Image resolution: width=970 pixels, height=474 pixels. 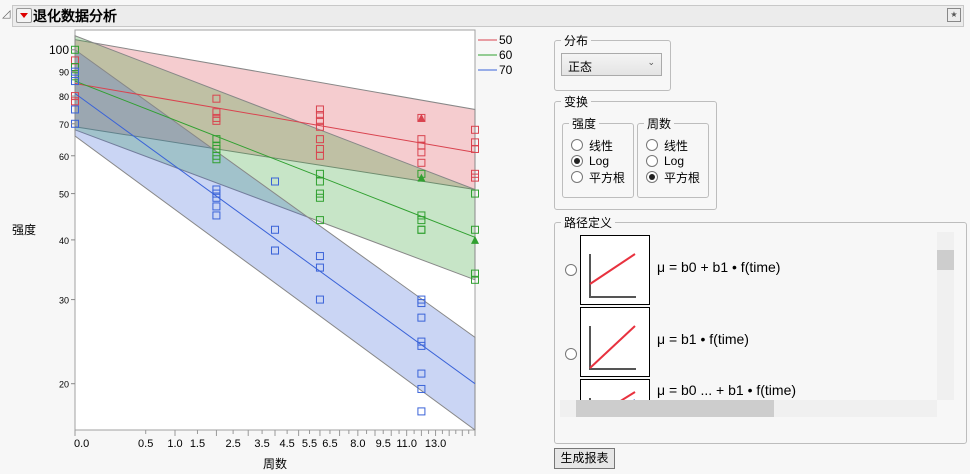 I want to click on x-tick-label: 0.0, so click(x=81, y=444).